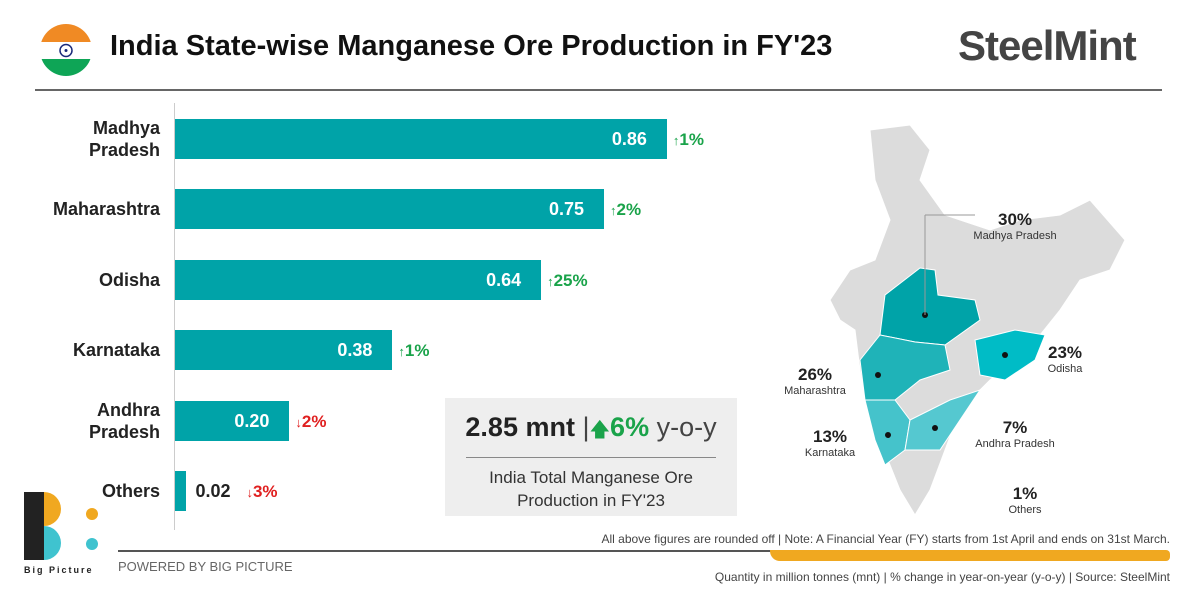 The image size is (1200, 600). What do you see at coordinates (598, 90) in the screenshot?
I see `divider` at bounding box center [598, 90].